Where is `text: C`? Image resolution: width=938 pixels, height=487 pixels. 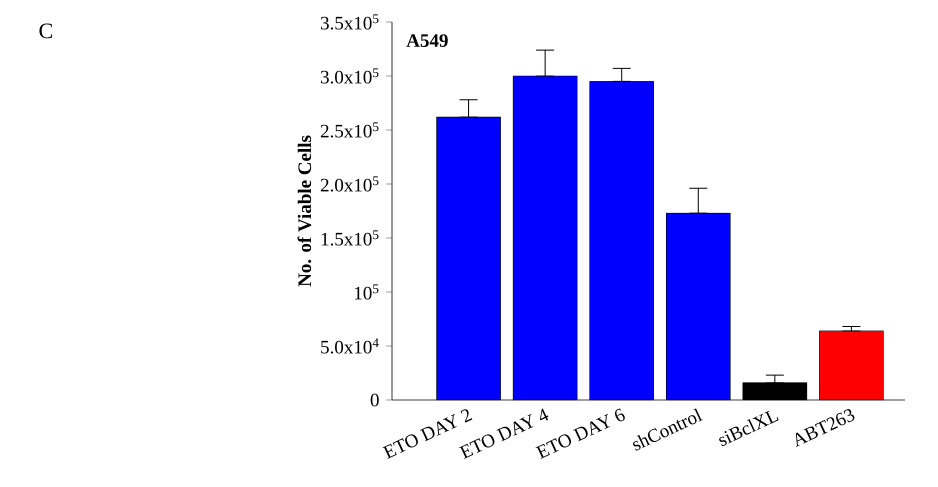
text: C is located at coordinates (45, 31).